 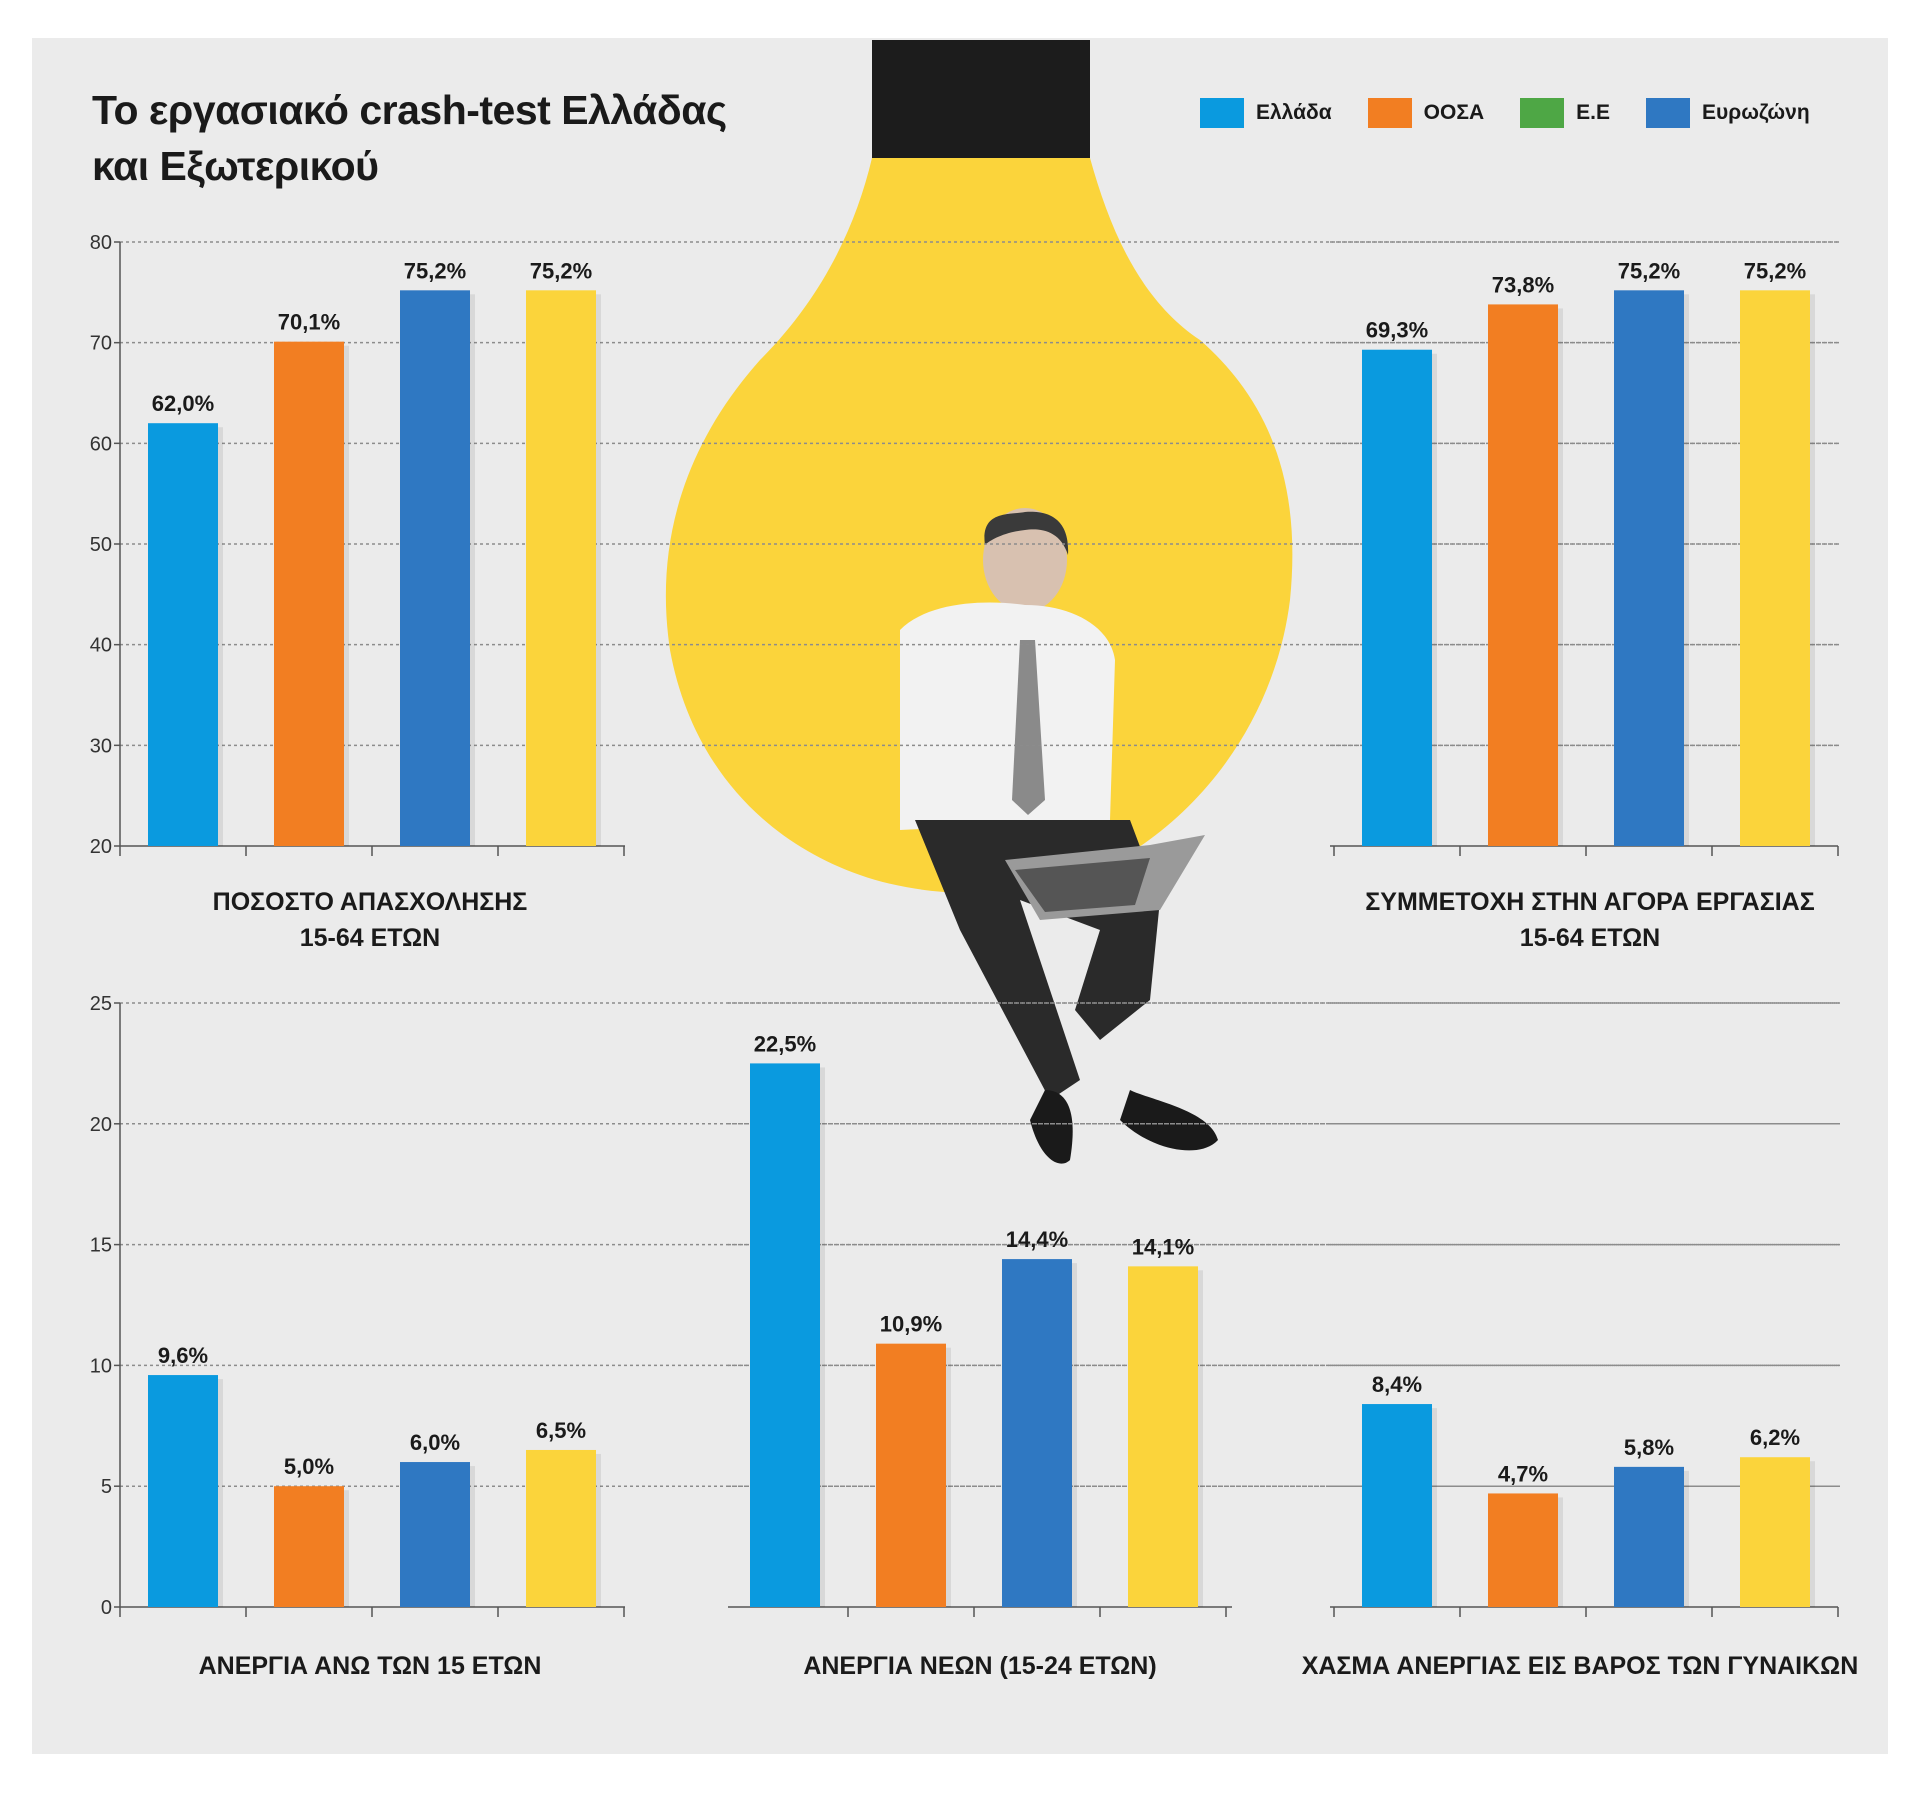 I want to click on legend-item-greece: Ελλάδα, so click(x=1266, y=113).